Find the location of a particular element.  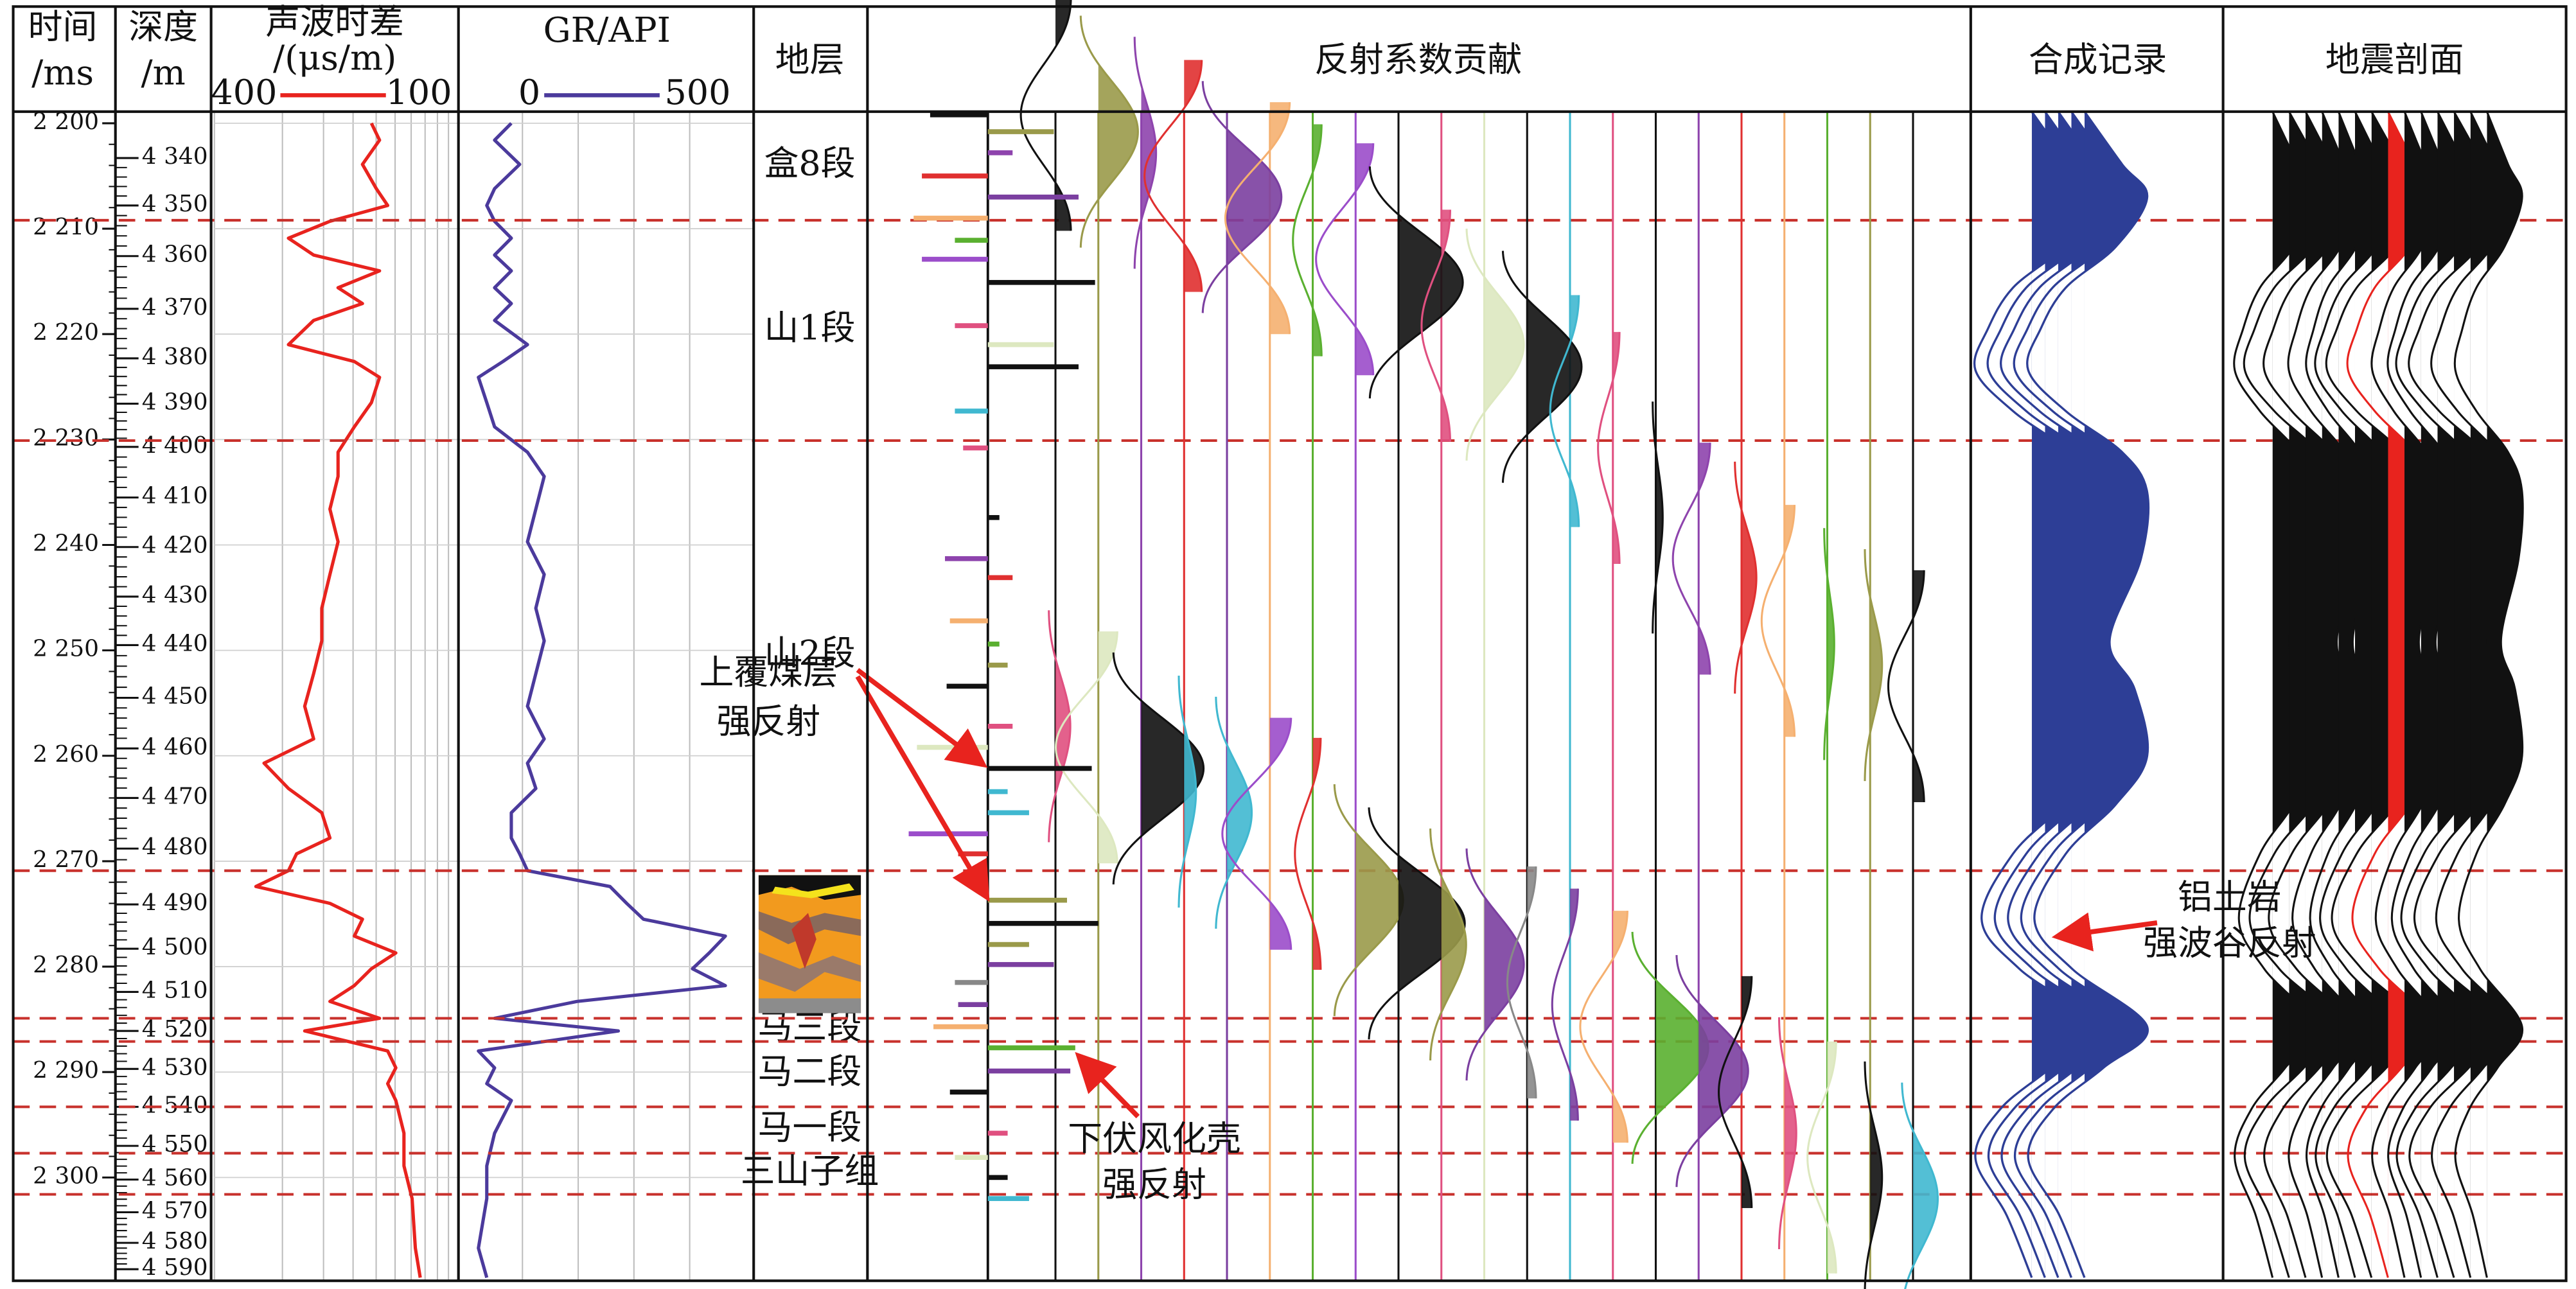

depth-tick-label: 4 590 is located at coordinates (175, 1267).